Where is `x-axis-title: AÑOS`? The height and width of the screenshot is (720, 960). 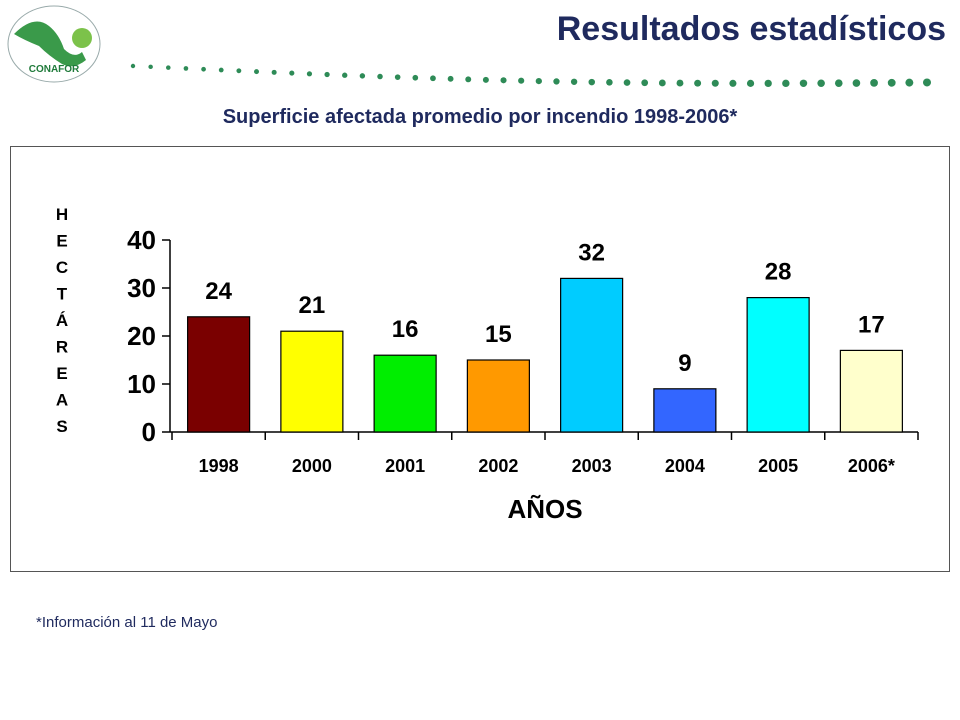
x-axis-title: AÑOS is located at coordinates (544, 509).